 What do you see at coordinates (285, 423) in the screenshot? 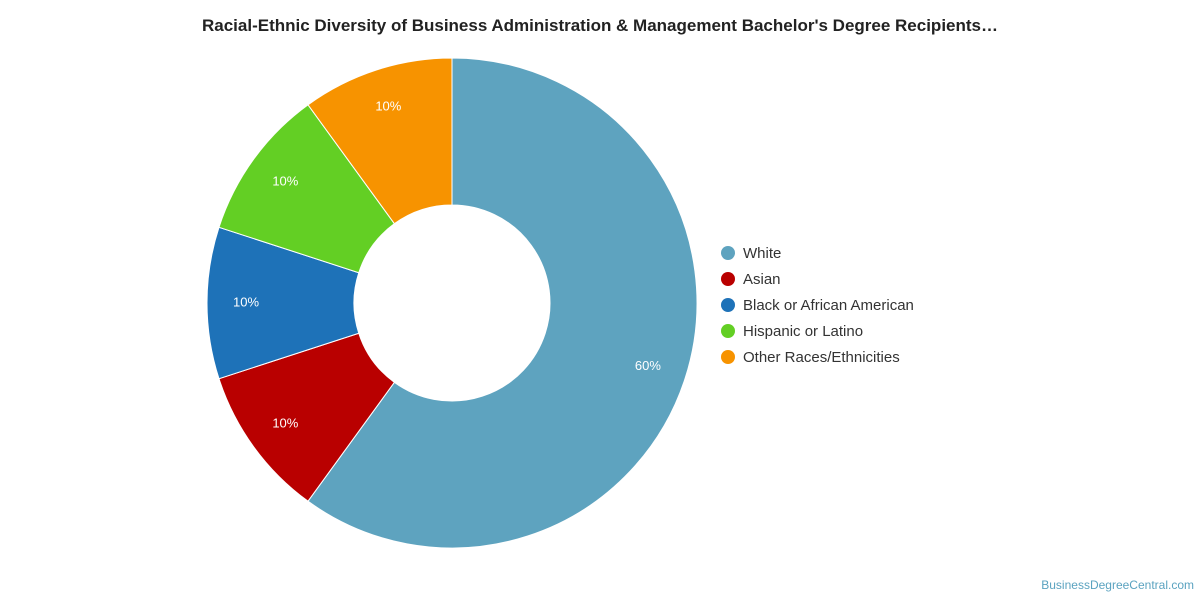
I see `slice-label-asian: 10%` at bounding box center [285, 423].